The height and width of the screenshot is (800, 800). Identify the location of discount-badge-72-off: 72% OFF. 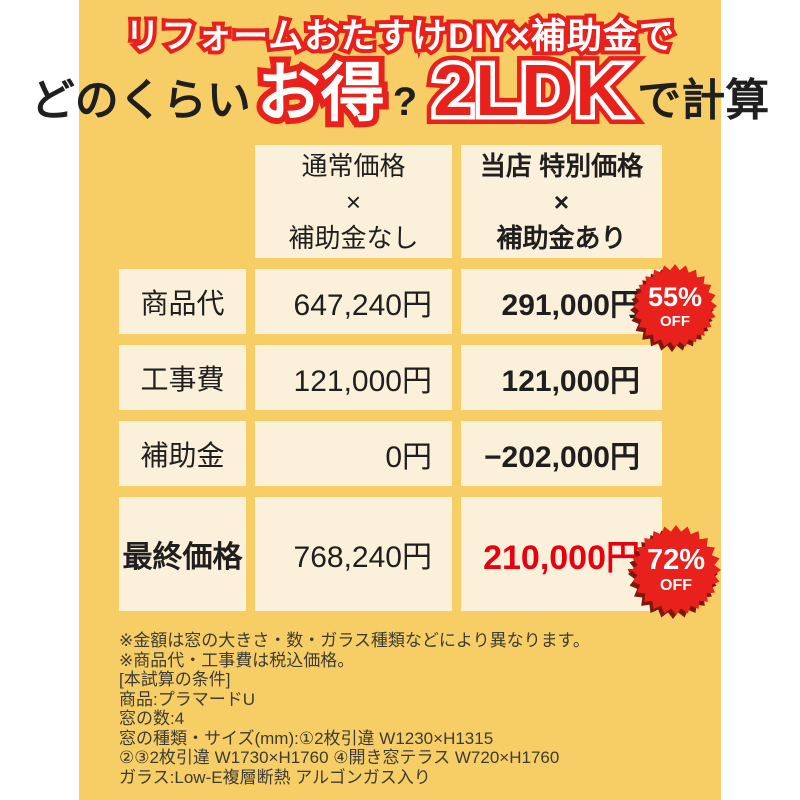
(676, 570).